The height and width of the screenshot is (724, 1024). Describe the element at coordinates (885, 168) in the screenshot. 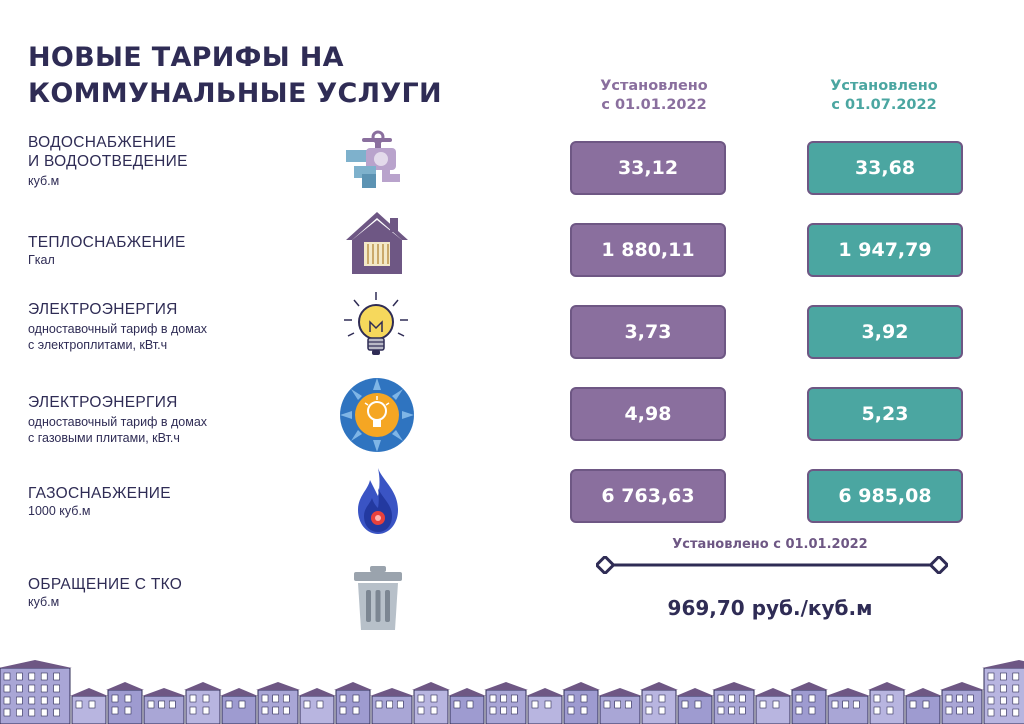

I see `tariff-value-water-jul: 33,68` at that location.